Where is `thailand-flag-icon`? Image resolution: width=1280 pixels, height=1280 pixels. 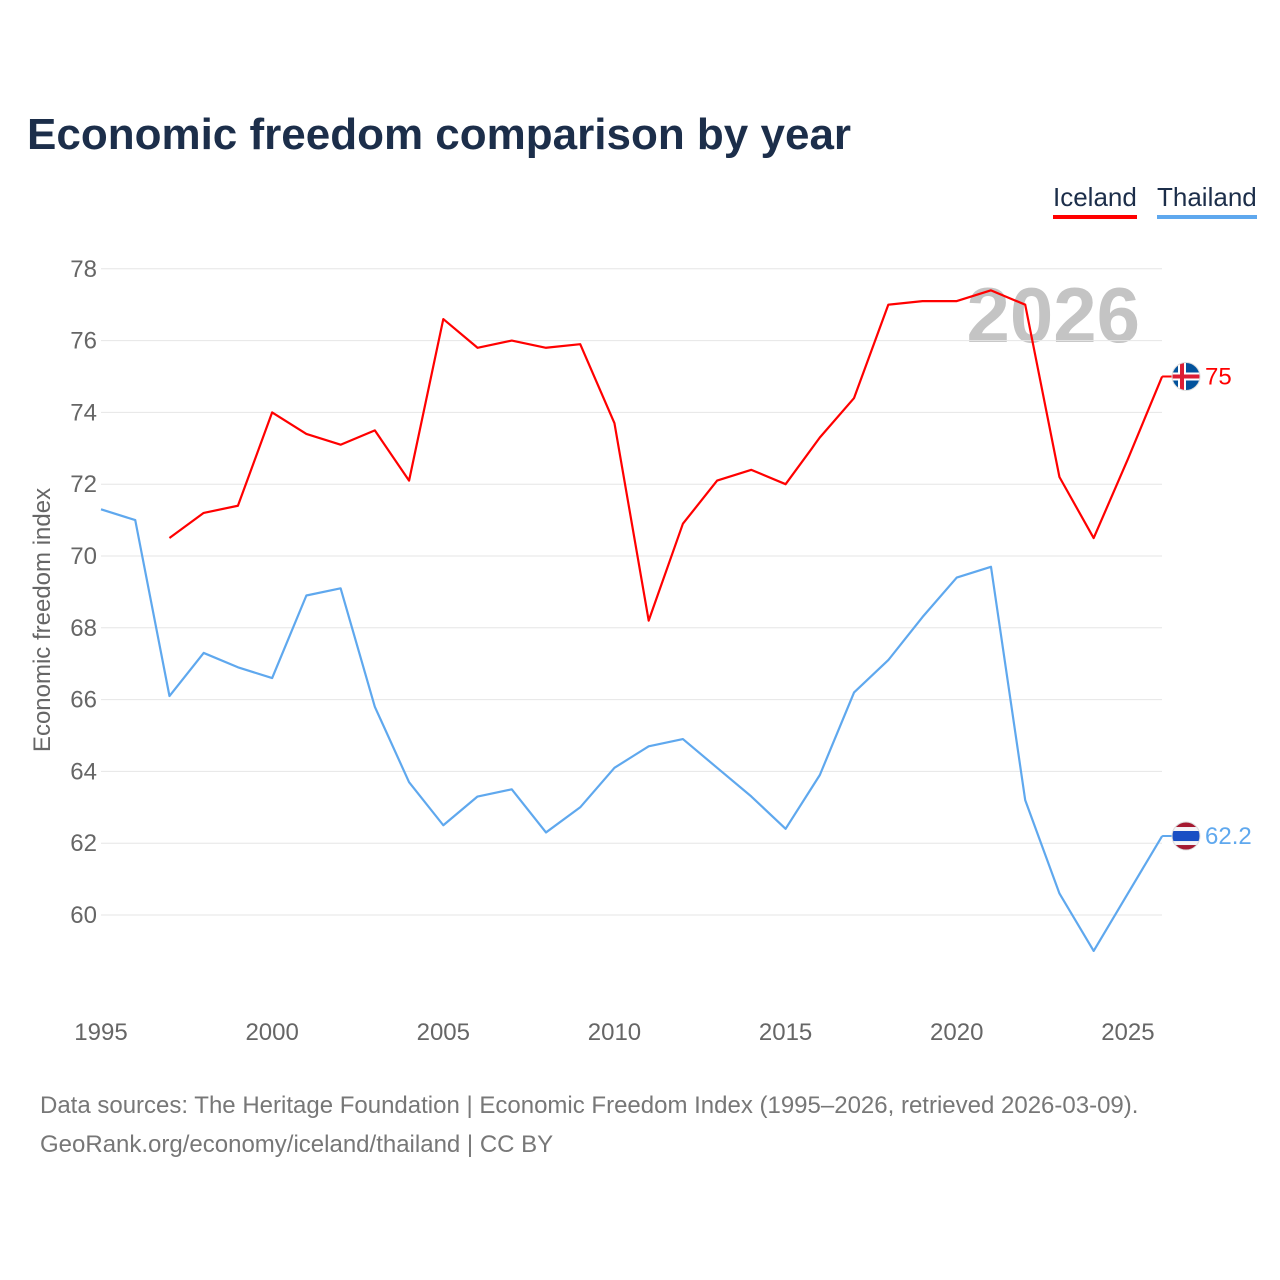
thailand-flag-icon is located at coordinates (1186, 836).